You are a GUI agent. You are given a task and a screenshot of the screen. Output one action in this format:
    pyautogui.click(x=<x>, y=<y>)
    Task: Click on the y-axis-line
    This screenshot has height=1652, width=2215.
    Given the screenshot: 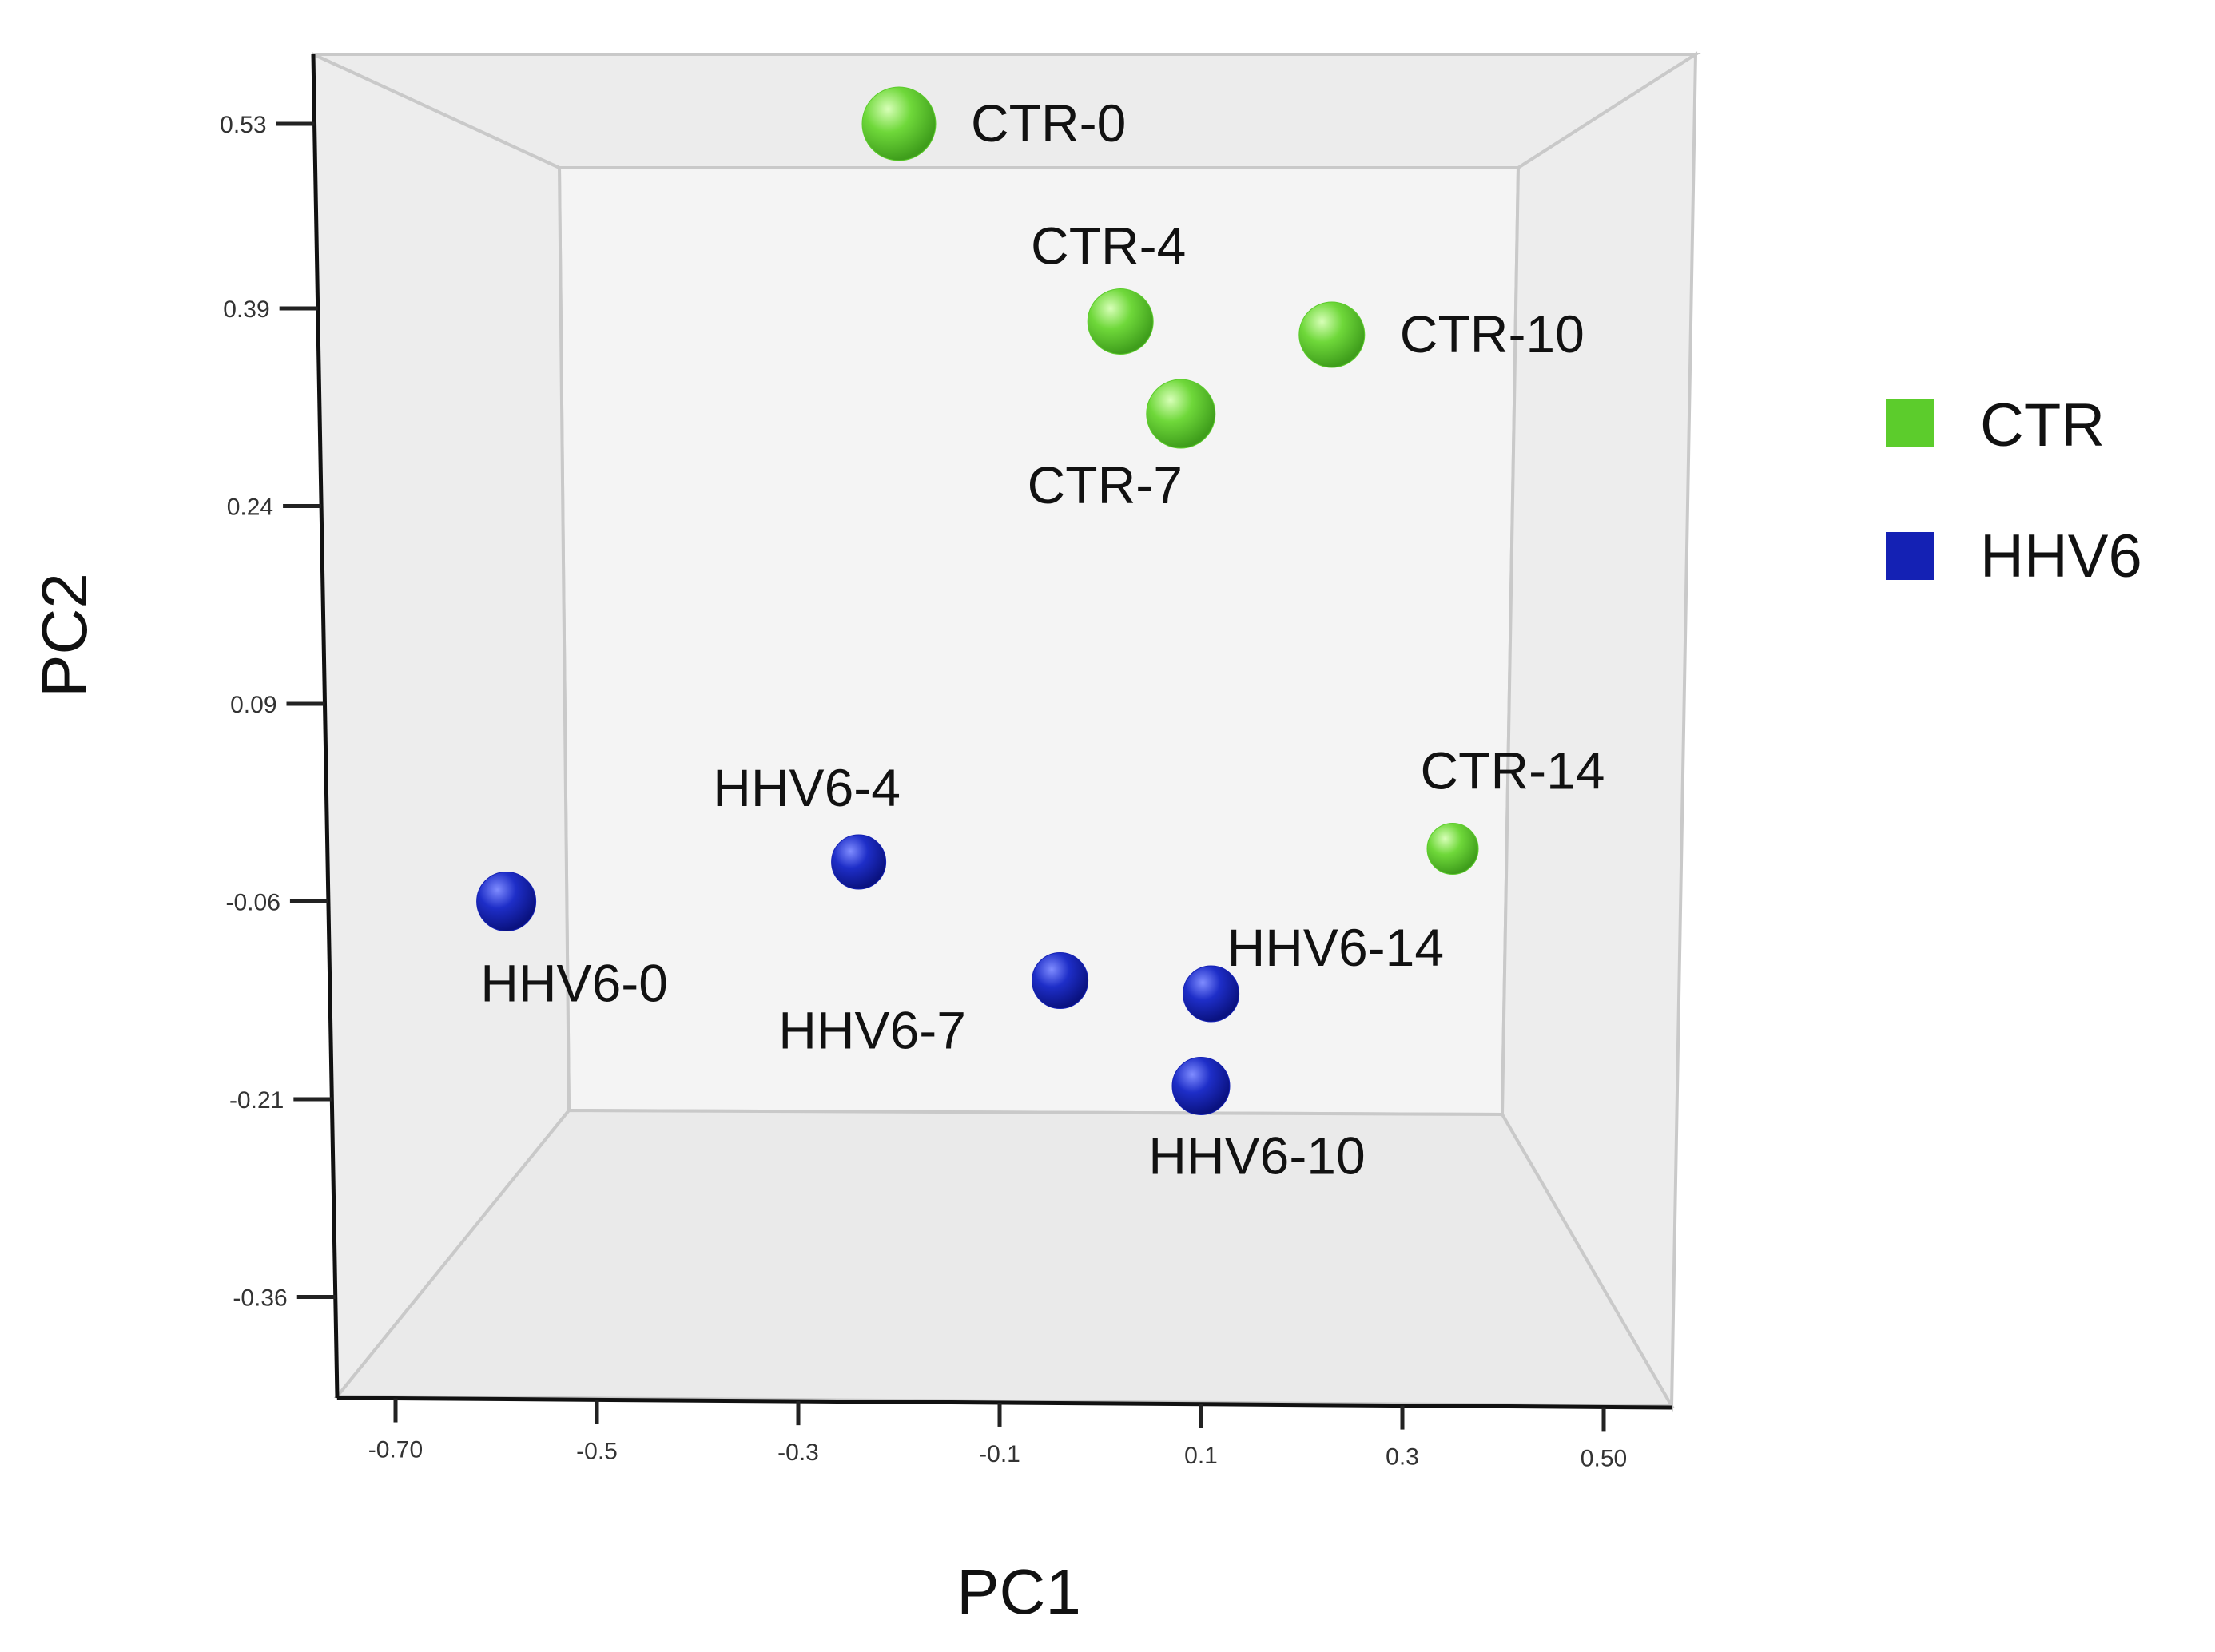 What is the action you would take?
    pyautogui.click(x=325, y=726)
    